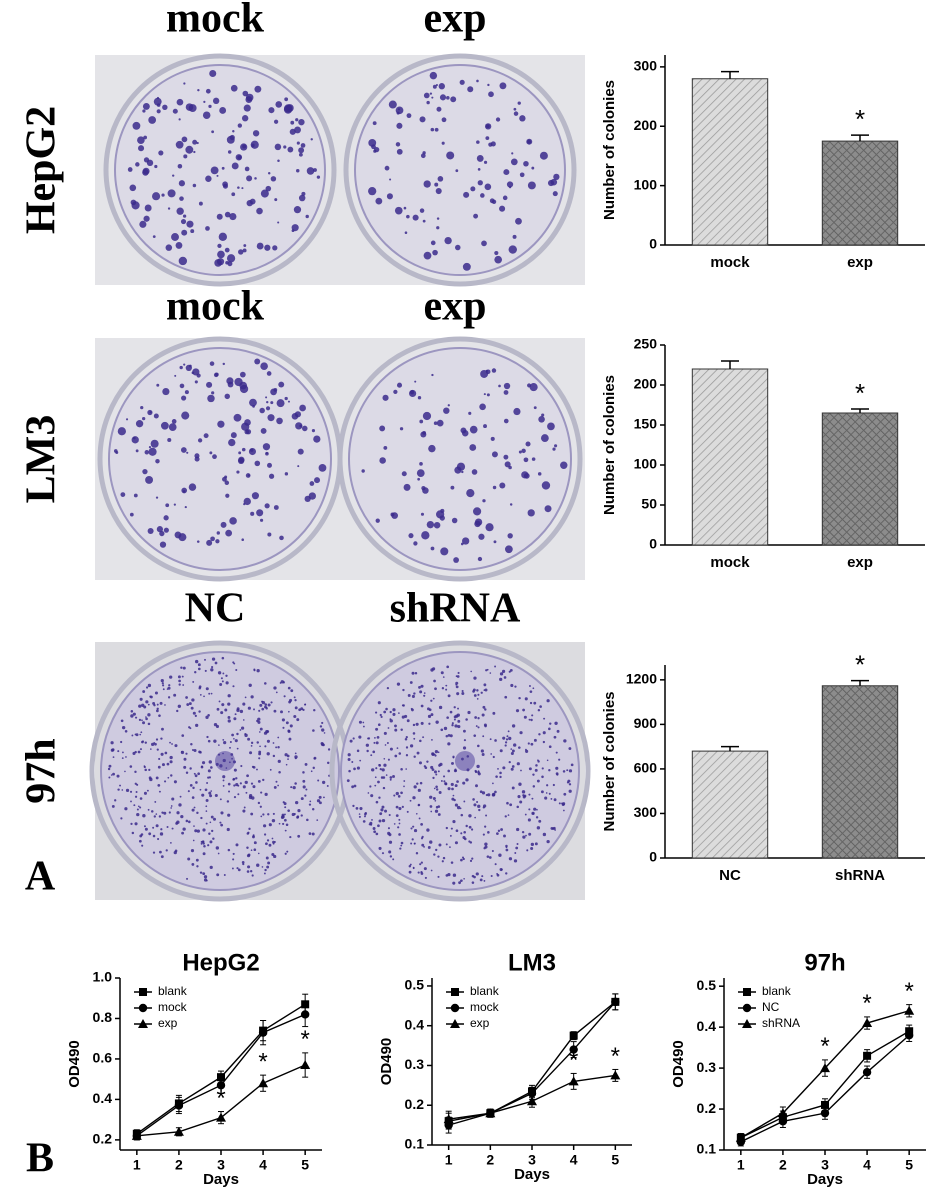 The height and width of the screenshot is (1192, 943). I want to click on y-tick-label: 0.1, so click(415, 1144).